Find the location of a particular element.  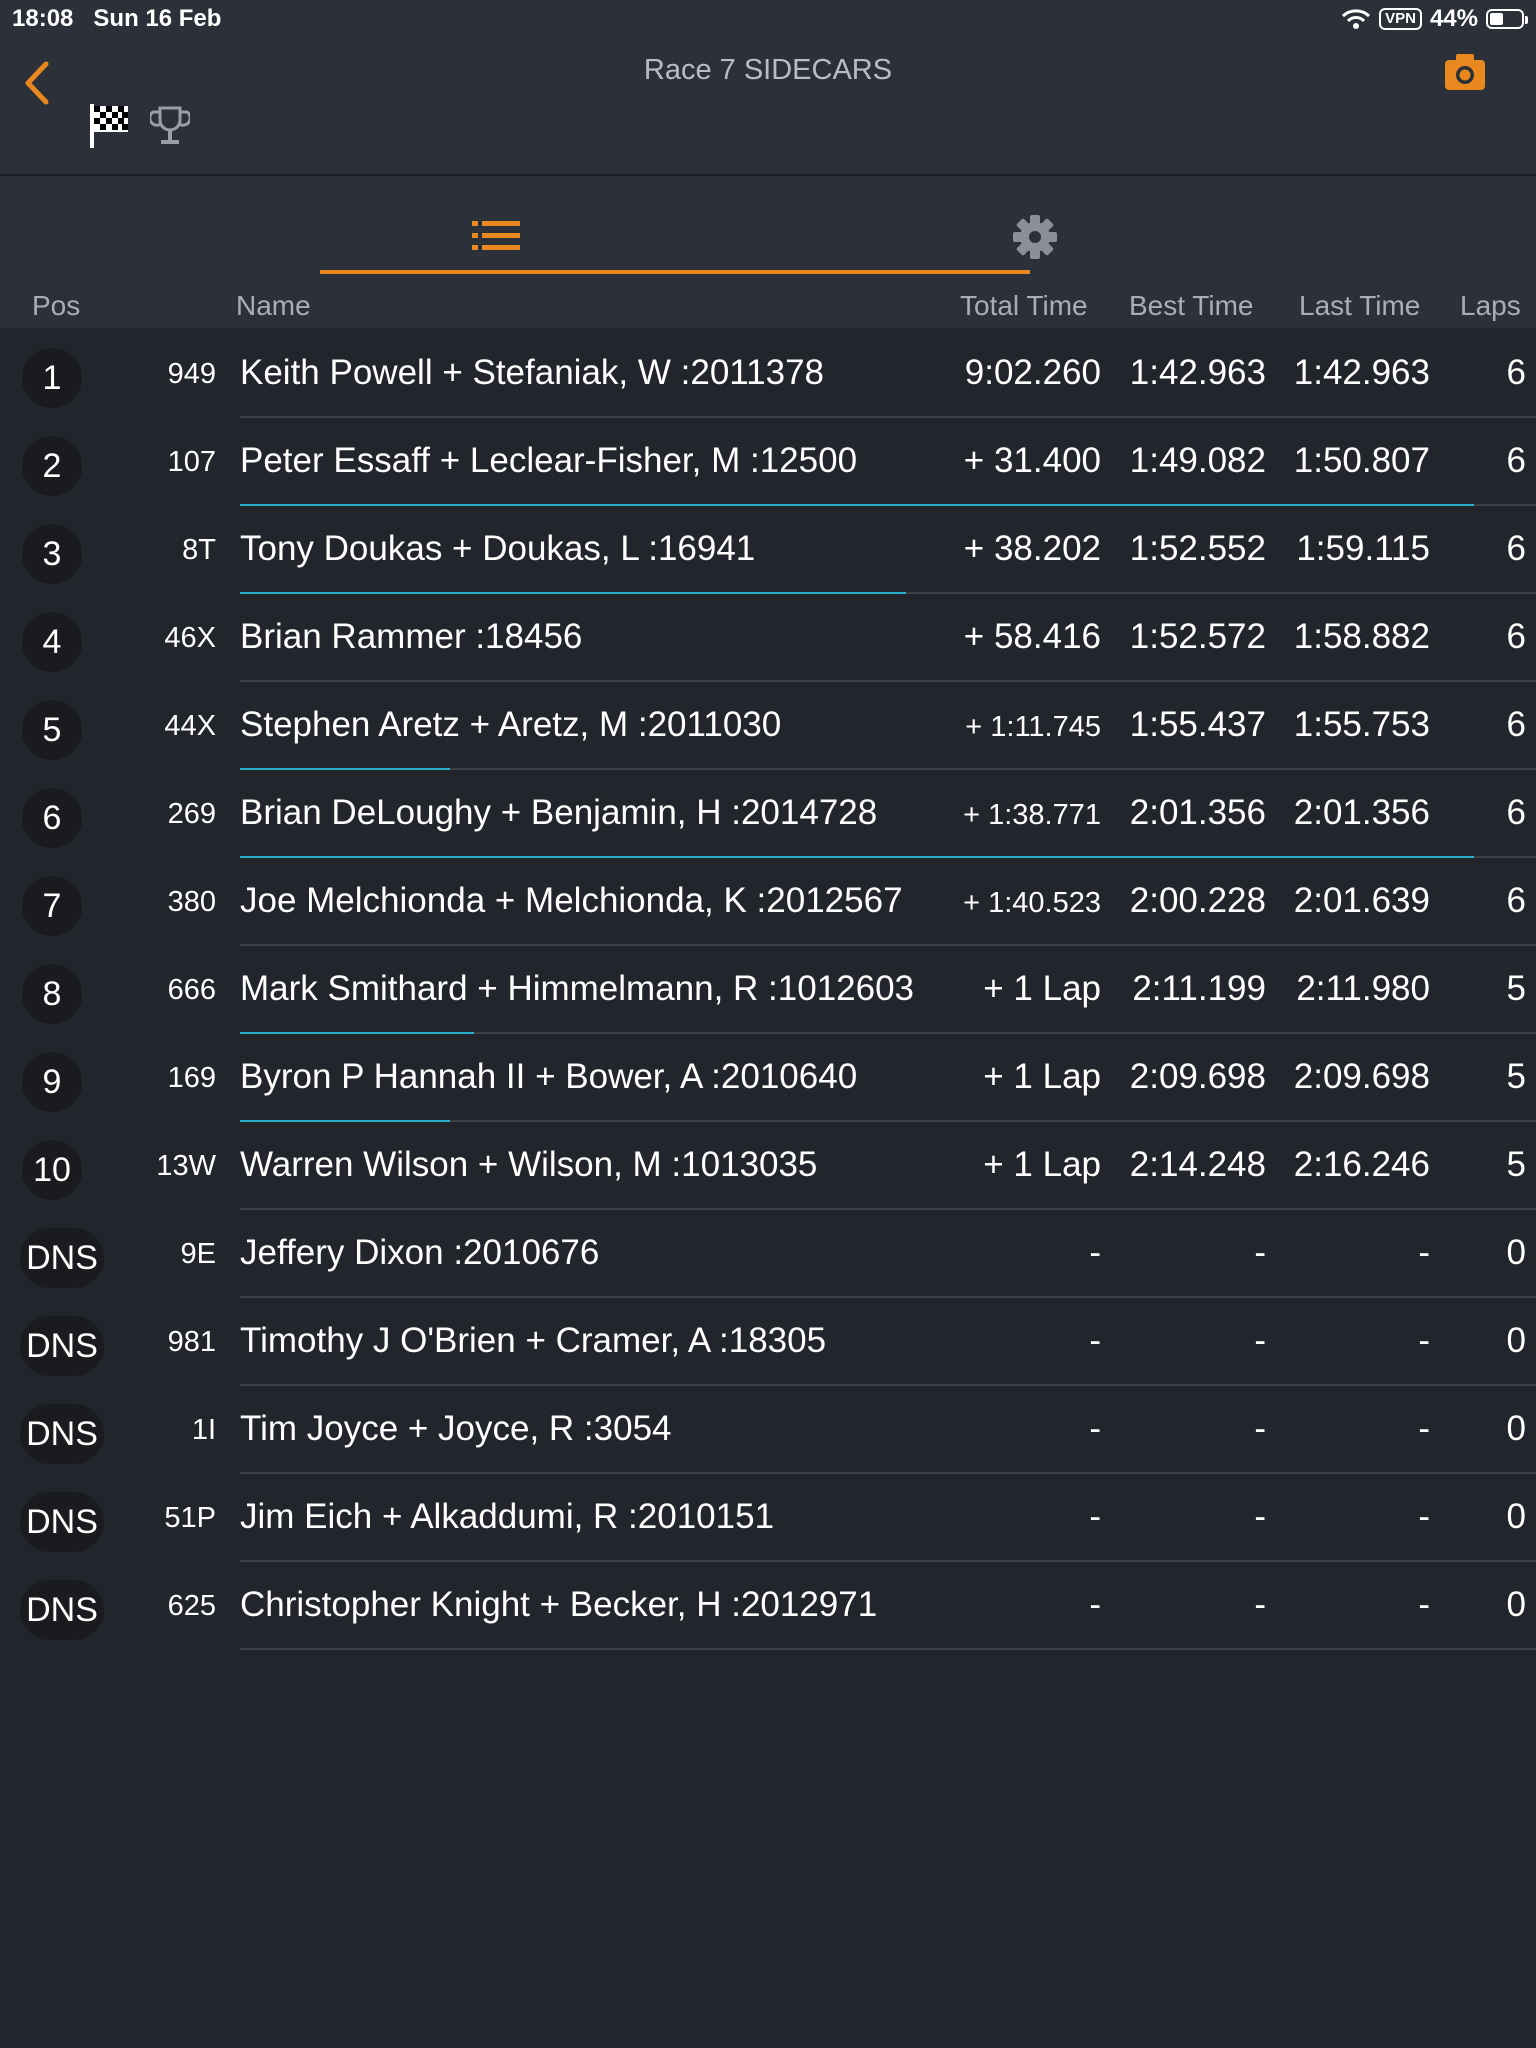

rider-name: Keith Powell + Stefaniak, W :2011378 is located at coordinates (532, 372).